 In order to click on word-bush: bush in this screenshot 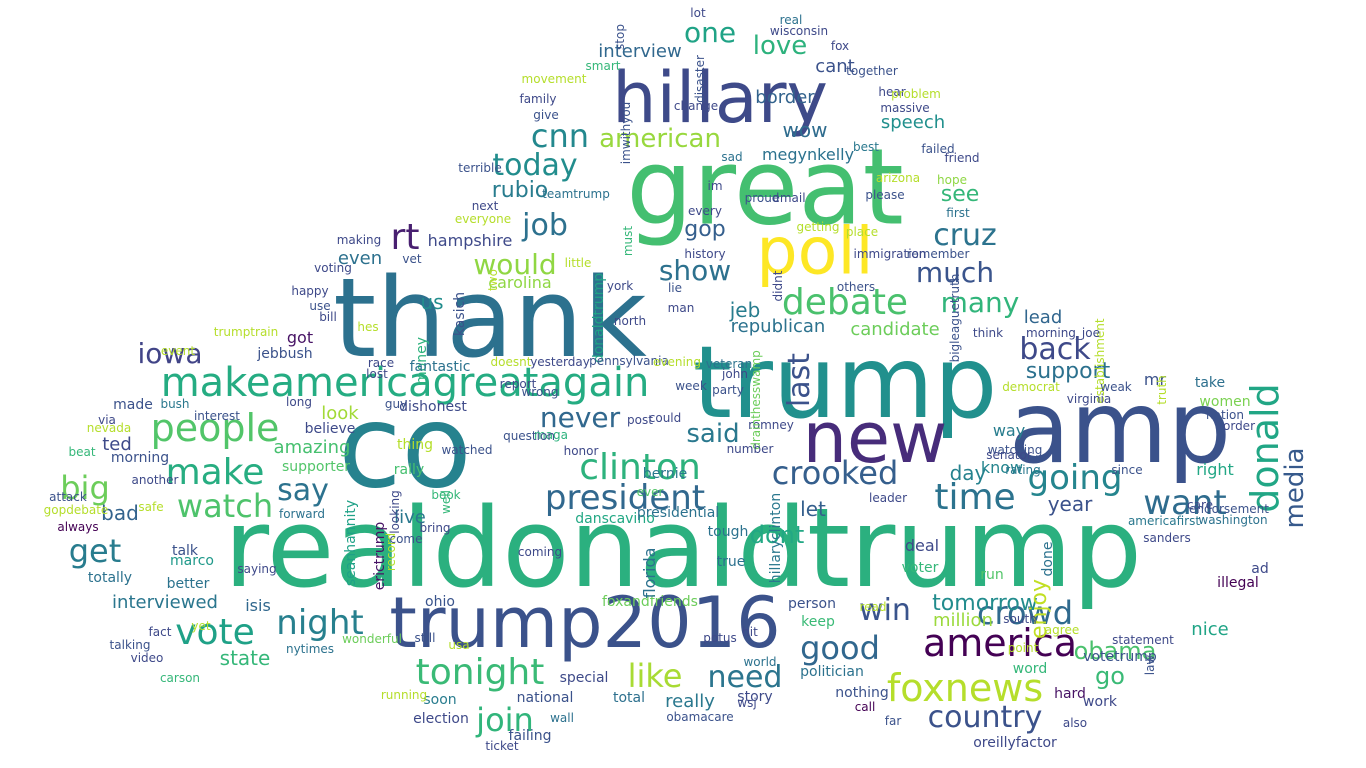, I will do `click(175, 404)`.